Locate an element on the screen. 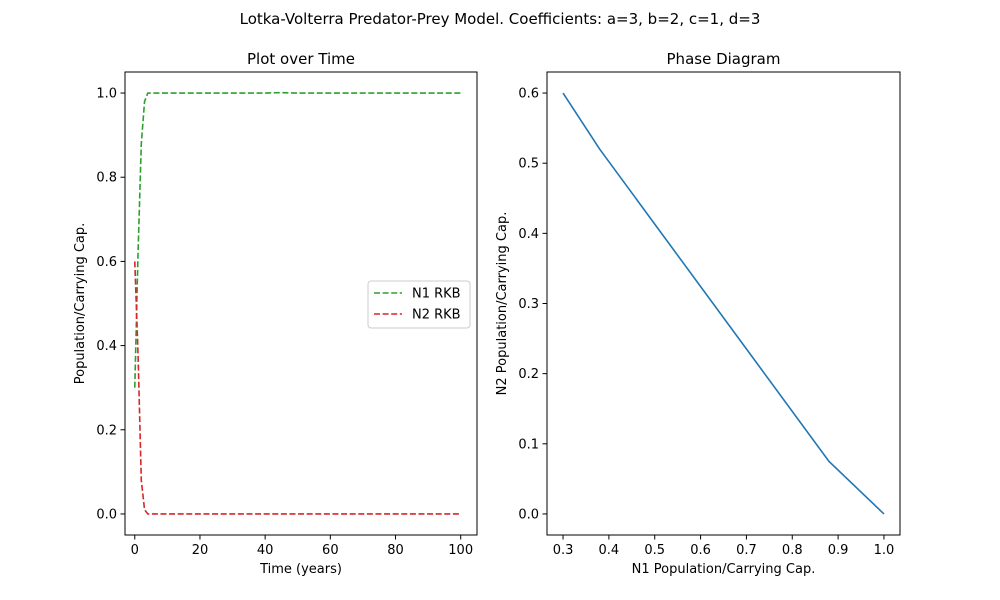  panel2-y-tick-label: 0.3 is located at coordinates (528, 304).